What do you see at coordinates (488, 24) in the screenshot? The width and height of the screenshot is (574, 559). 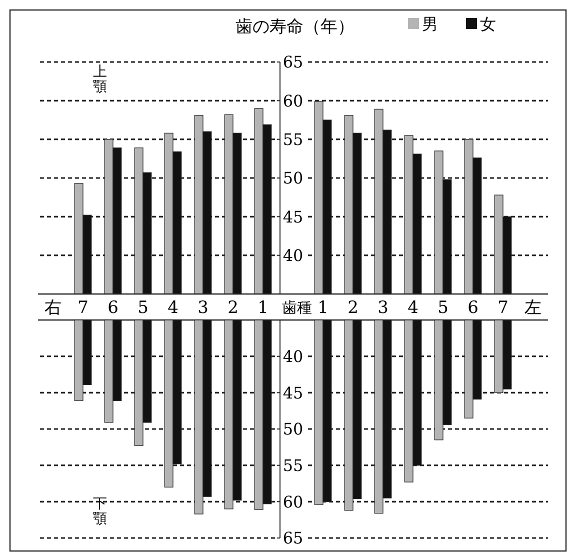 I see `legend-label: 女` at bounding box center [488, 24].